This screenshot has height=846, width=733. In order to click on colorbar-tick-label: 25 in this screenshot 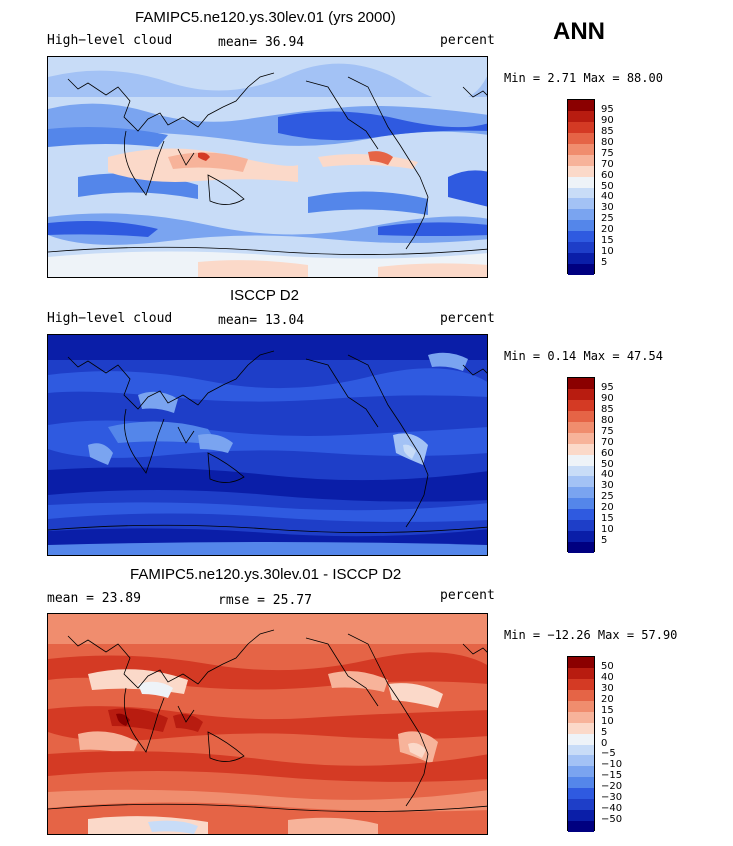, I will do `click(607, 219)`.